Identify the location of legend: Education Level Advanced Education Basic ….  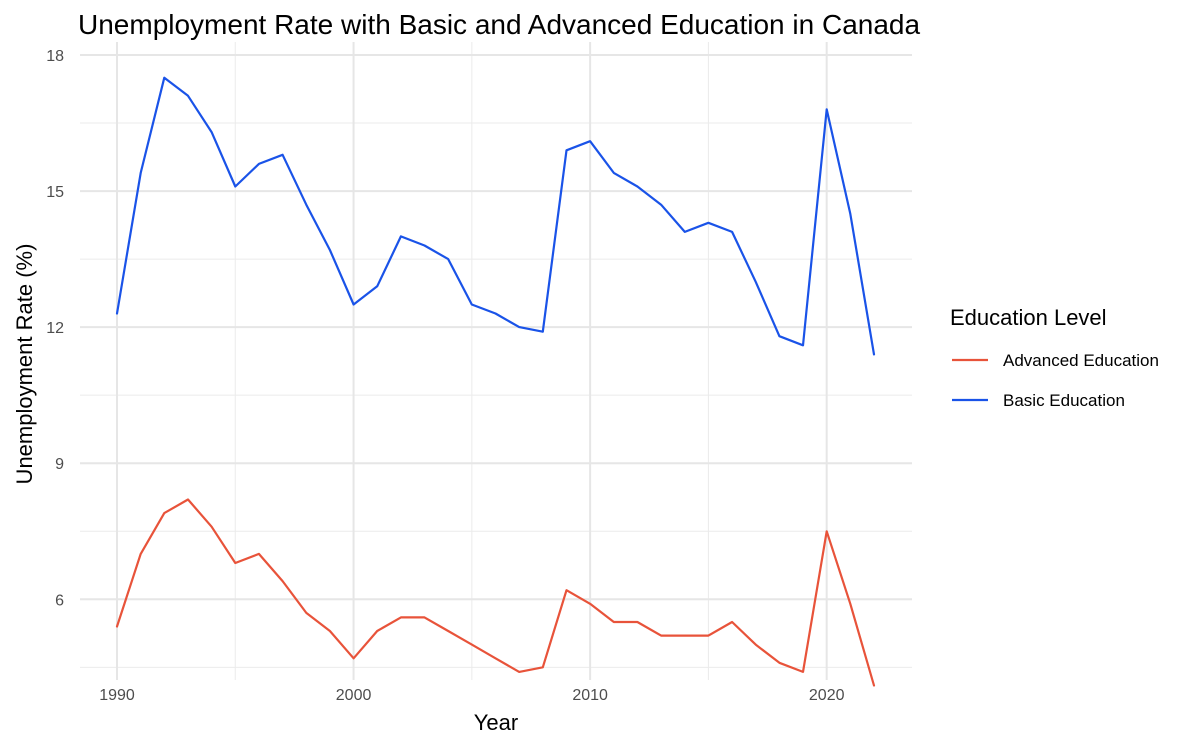
(1054, 357).